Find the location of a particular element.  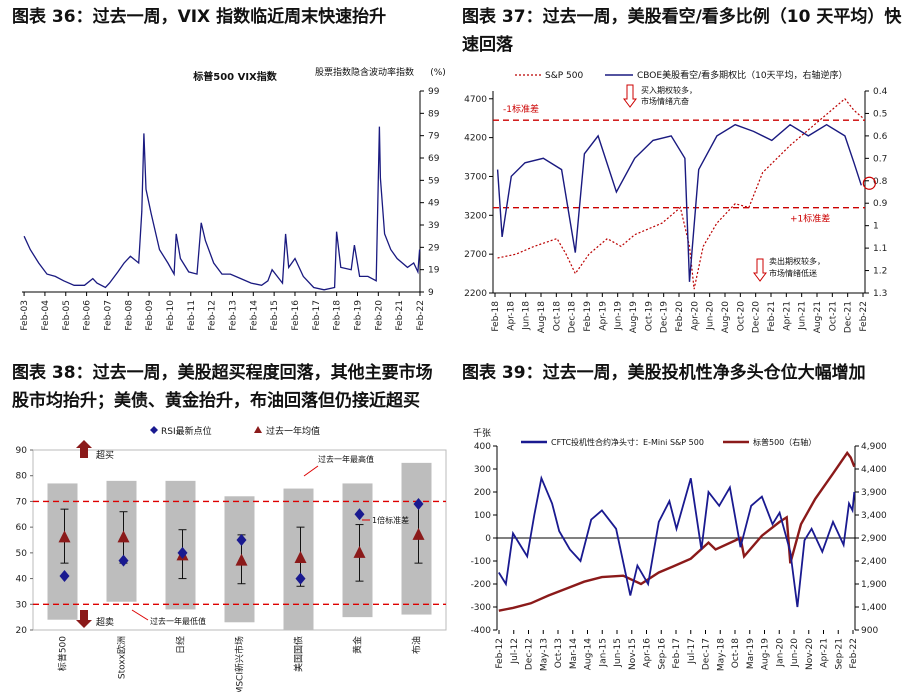

right-y-tick-label: 0.6 is located at coordinates (880, 137).